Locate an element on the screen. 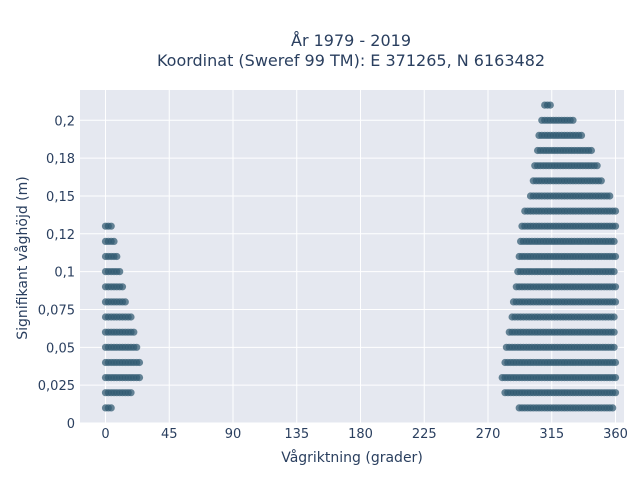 The height and width of the screenshot is (480, 640). y-tick-label: 0,2 is located at coordinates (64, 121).